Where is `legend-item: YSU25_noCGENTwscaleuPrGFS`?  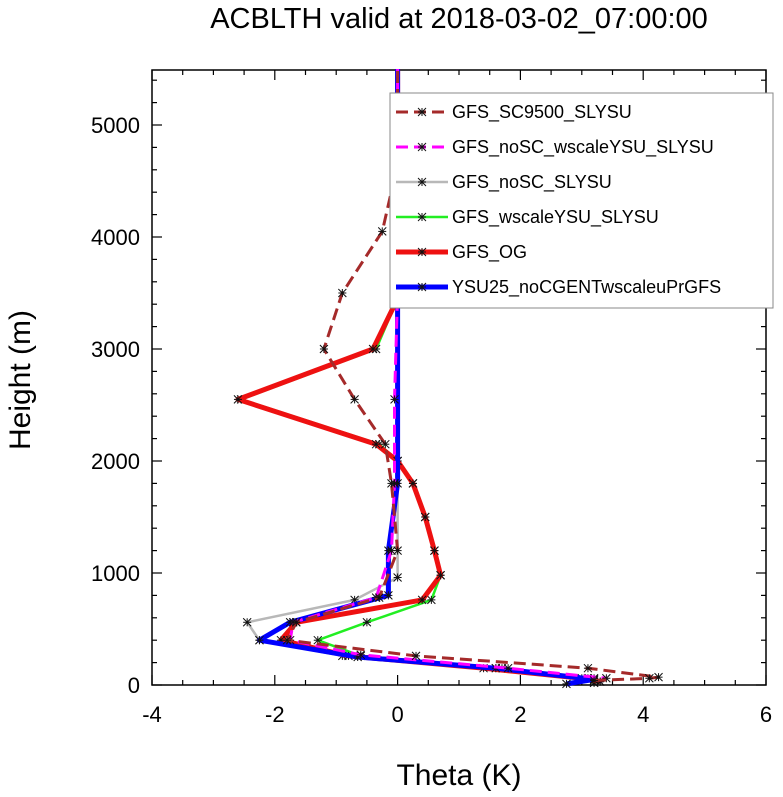
legend-item: YSU25_noCGENTwscaleuPrGFS is located at coordinates (558, 287).